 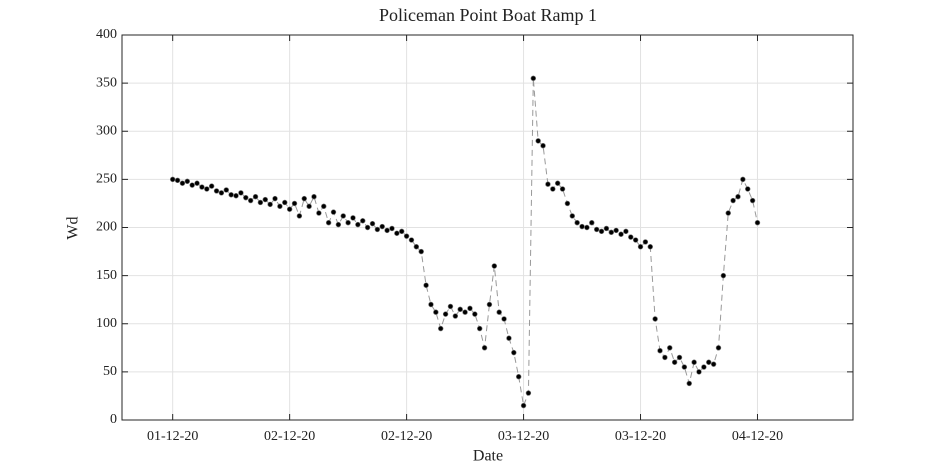 What do you see at coordinates (73, 227) in the screenshot?
I see `y-axis-label: Wd` at bounding box center [73, 227].